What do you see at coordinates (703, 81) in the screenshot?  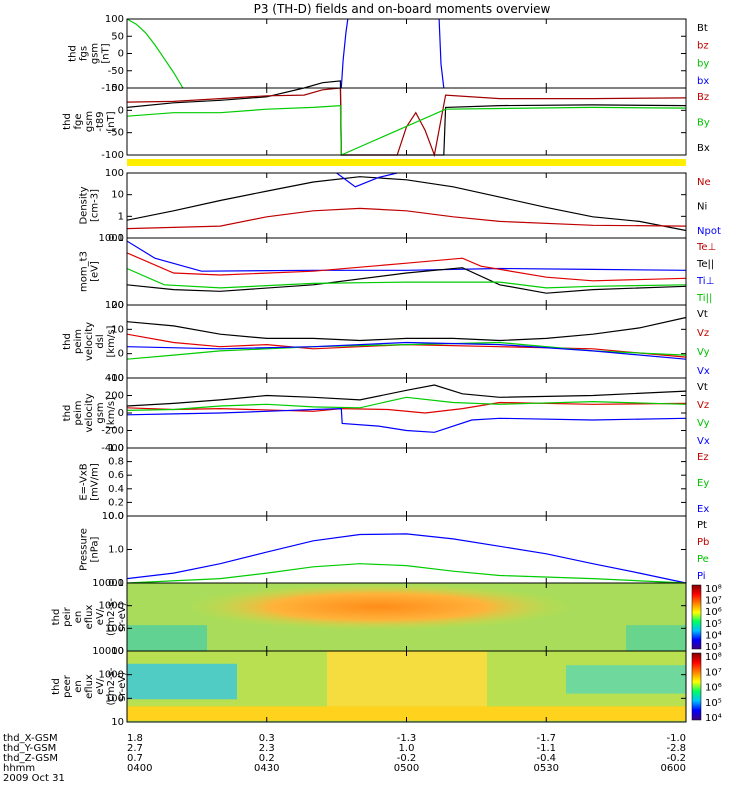 I see `legend-bx: bx` at bounding box center [703, 81].